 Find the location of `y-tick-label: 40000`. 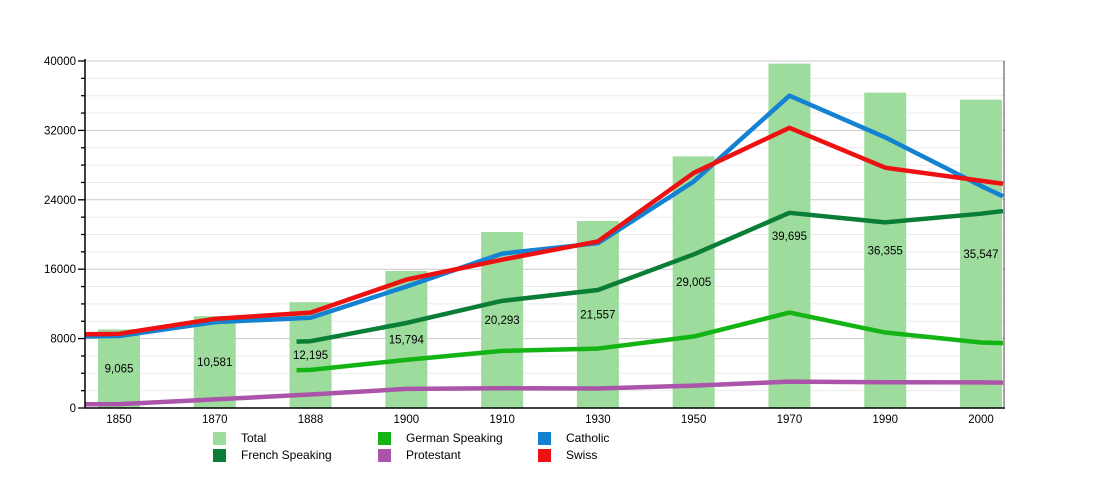

y-tick-label: 40000 is located at coordinates (60, 62).